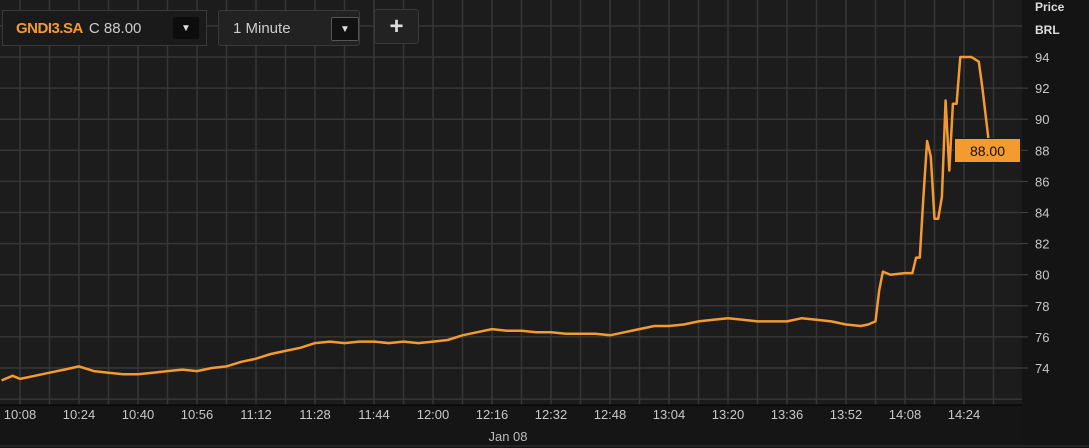 Image resolution: width=1089 pixels, height=448 pixels. Describe the element at coordinates (507, 436) in the screenshot. I see `x-date-label: Jan 08` at that location.